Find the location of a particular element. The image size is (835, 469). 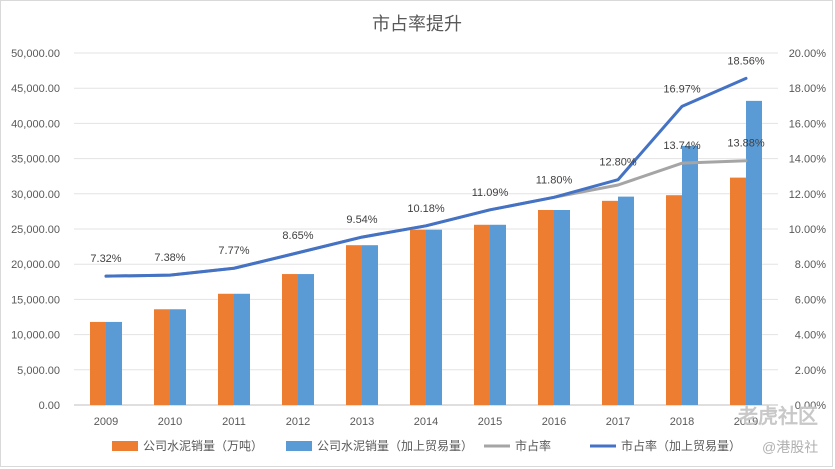

watermark: 老虎社区 @港股社 is located at coordinates (778, 429).